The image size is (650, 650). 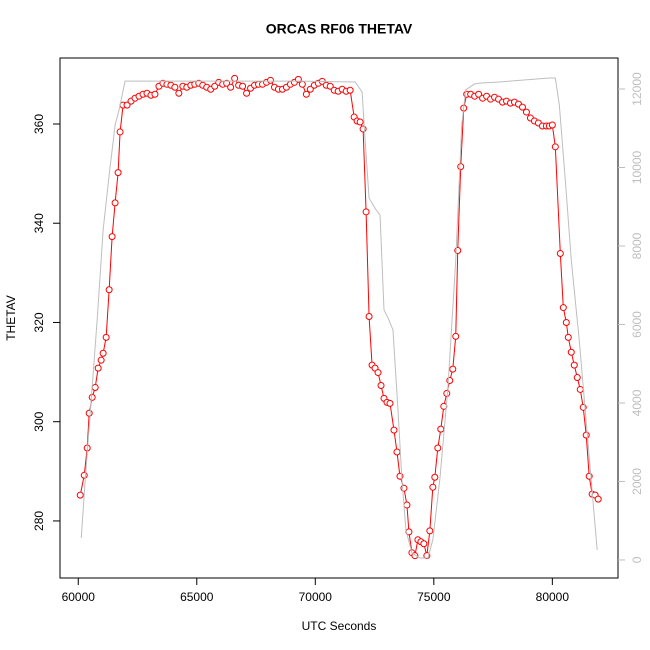 What do you see at coordinates (316, 597) in the screenshot?
I see `x-tick-label: 70000` at bounding box center [316, 597].